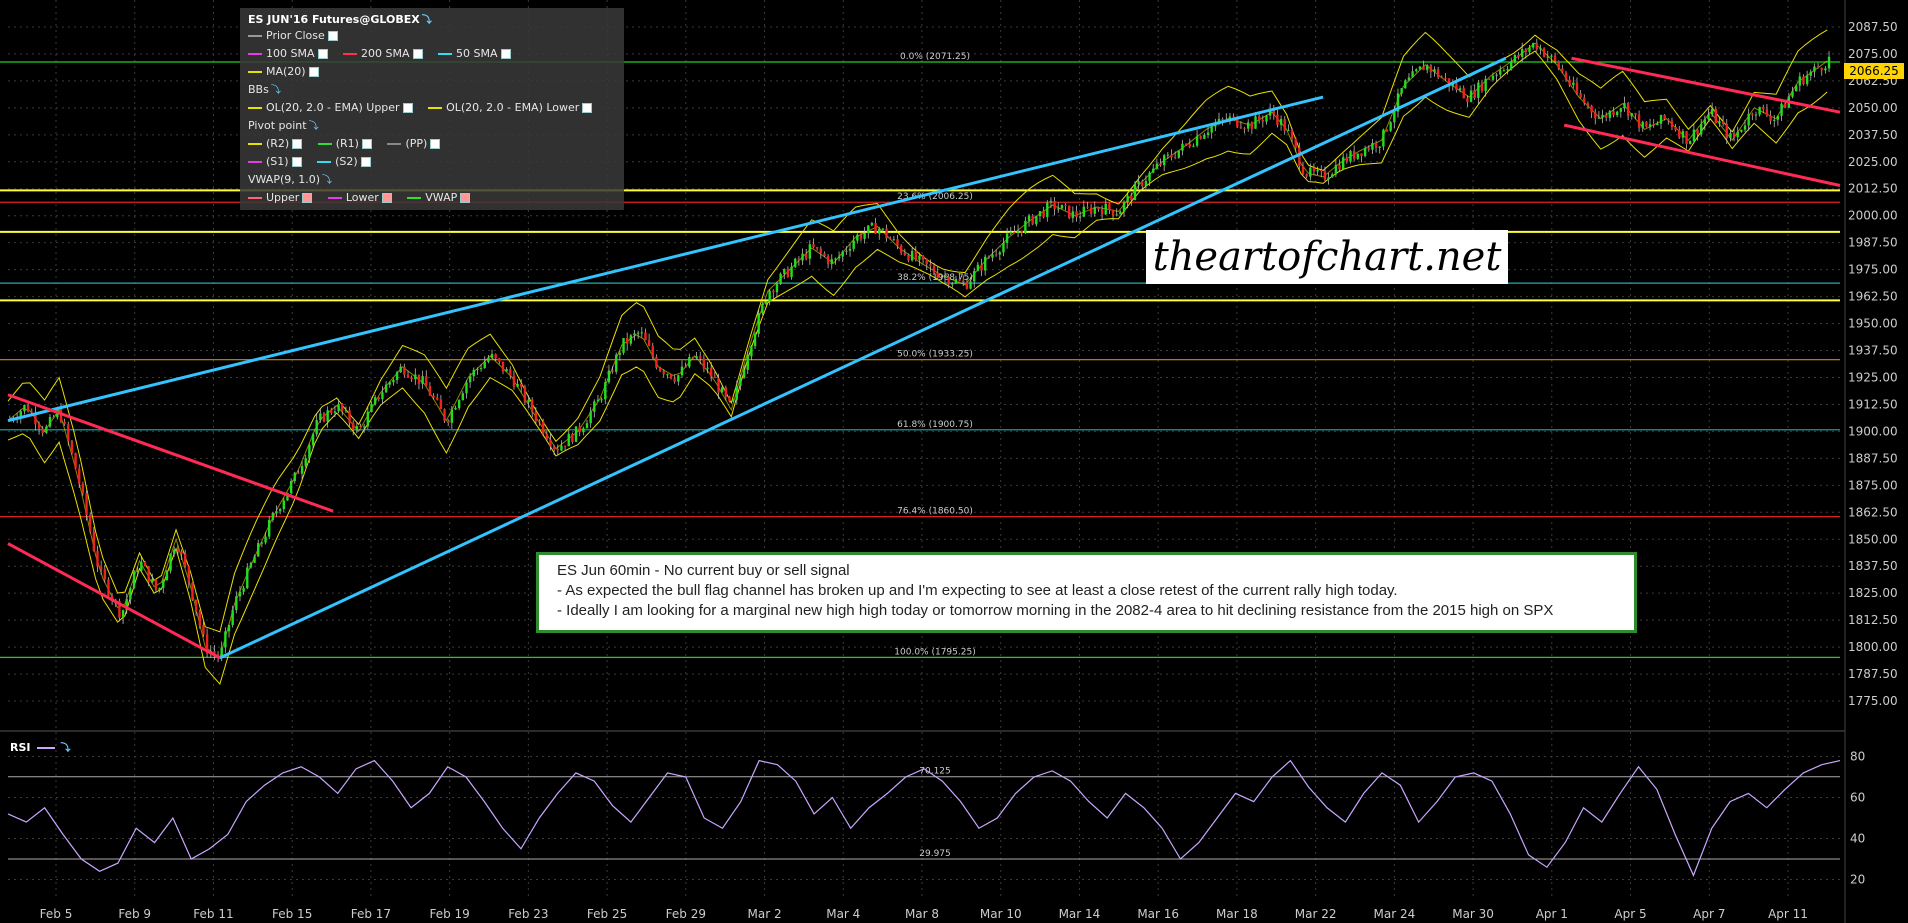 Image resolution: width=1908 pixels, height=923 pixels. Describe the element at coordinates (324, 162) in the screenshot. I see `s2-swatch` at that location.